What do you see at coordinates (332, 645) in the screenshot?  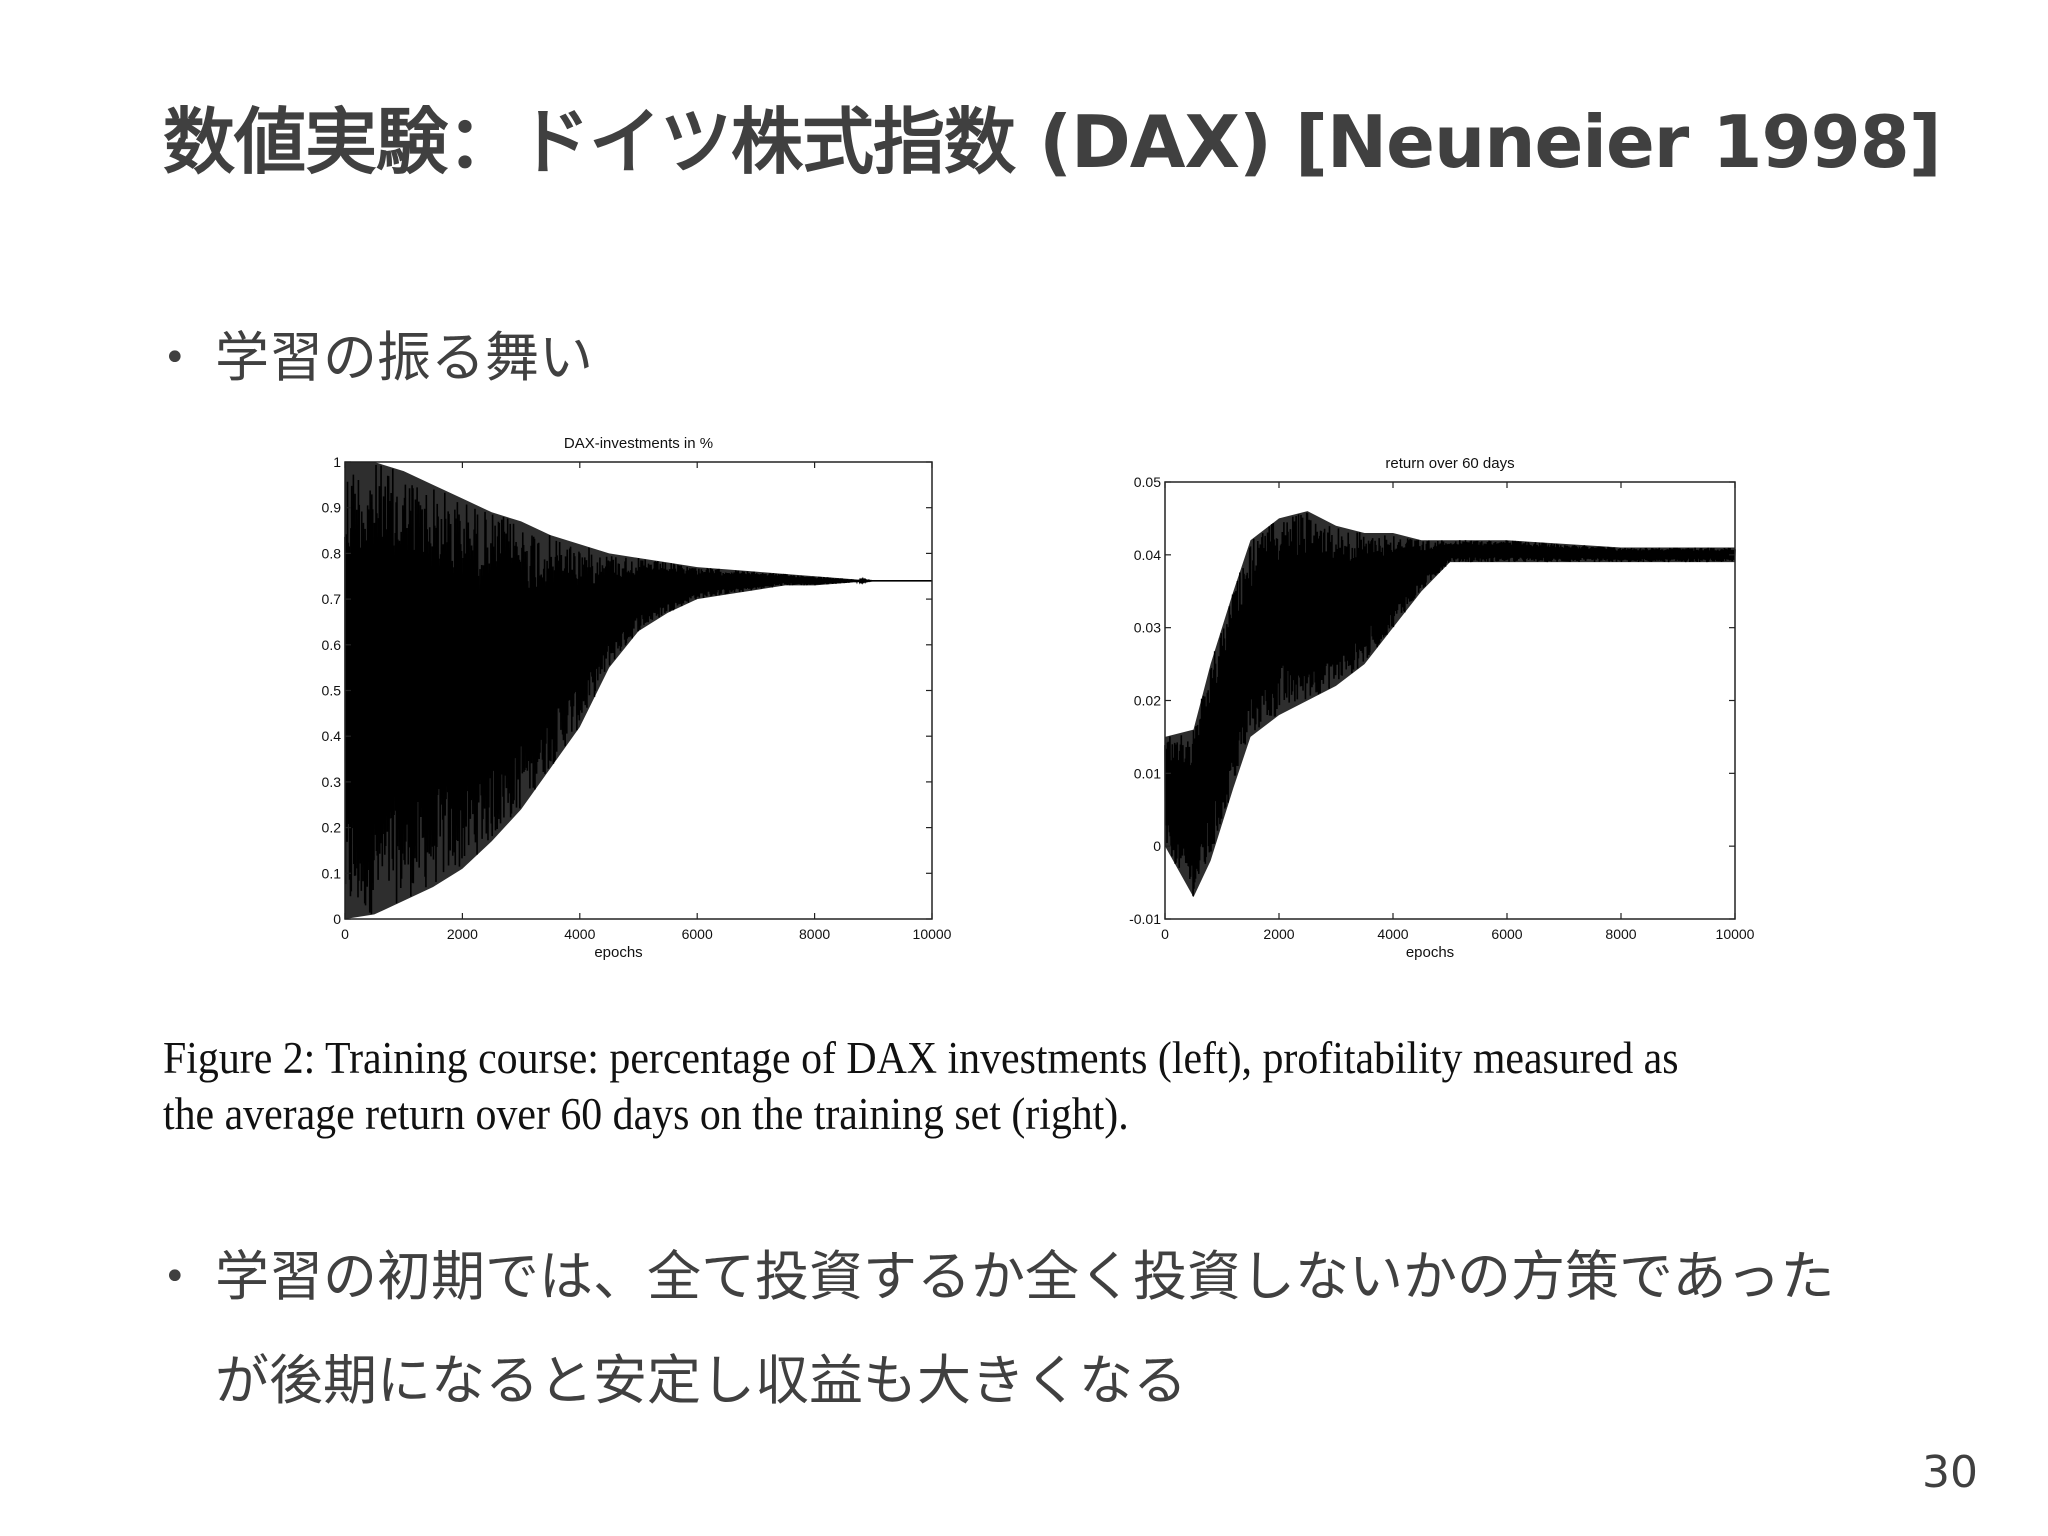 I see `y-tick-label: 0.6` at bounding box center [332, 645].